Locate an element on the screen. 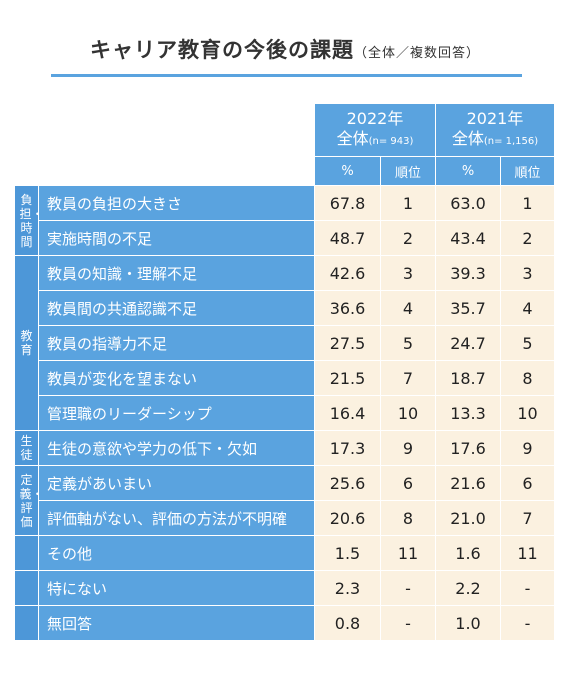 Image resolution: width=570 pixels, height=698 pixels. group-label: 負担・時間 is located at coordinates (29, 220).